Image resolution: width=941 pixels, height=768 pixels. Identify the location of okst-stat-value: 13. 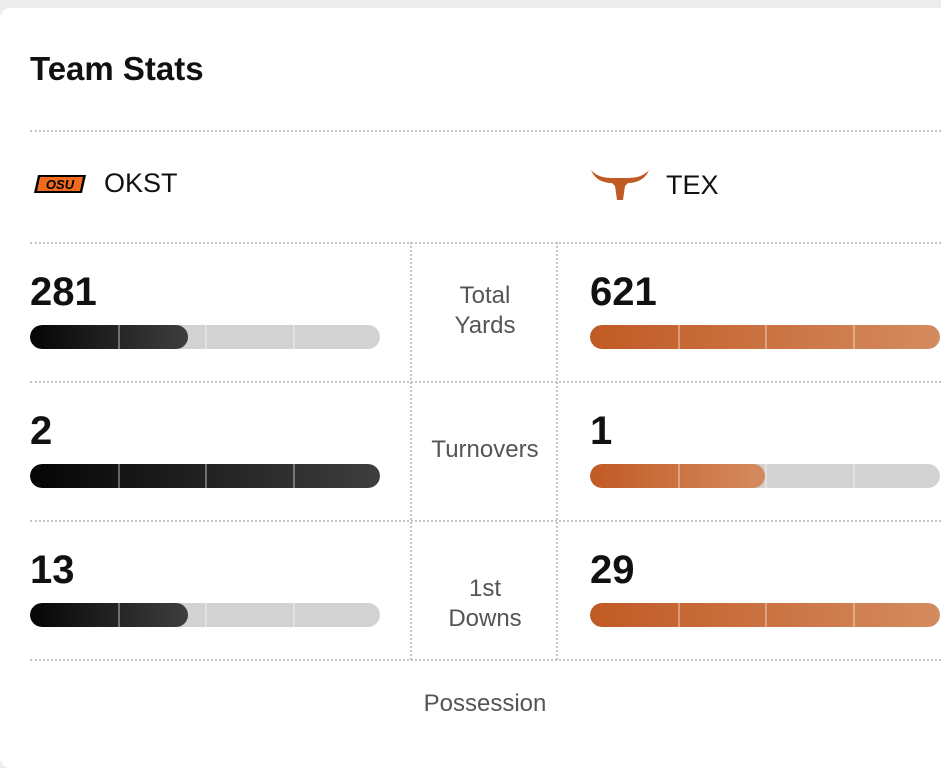
(52, 570).